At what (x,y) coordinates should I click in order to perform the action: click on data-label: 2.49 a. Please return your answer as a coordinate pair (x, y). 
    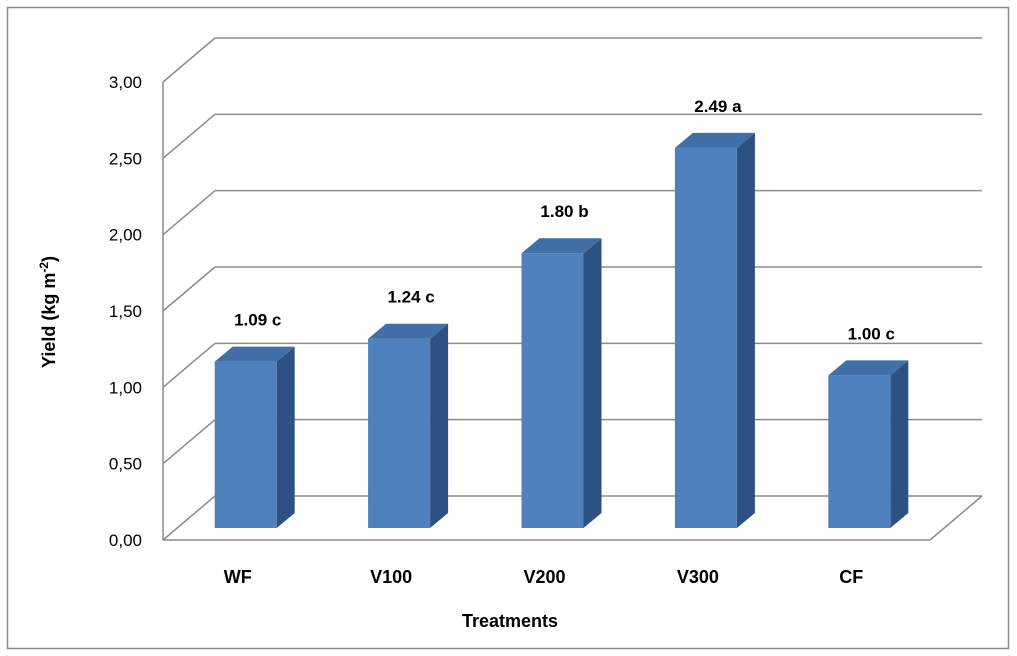
    Looking at the image, I should click on (718, 106).